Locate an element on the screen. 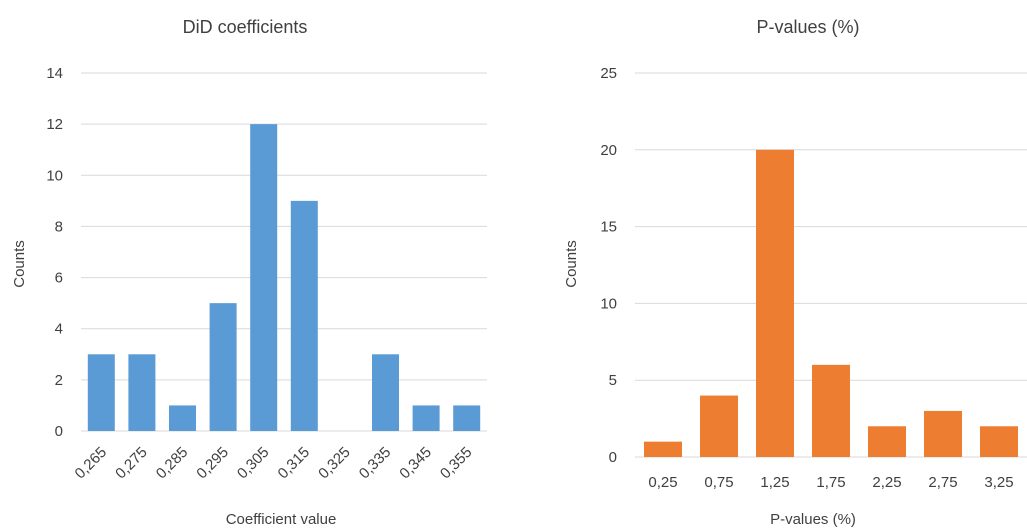 The height and width of the screenshot is (529, 1027). y-tick-label: 6 is located at coordinates (59, 278).